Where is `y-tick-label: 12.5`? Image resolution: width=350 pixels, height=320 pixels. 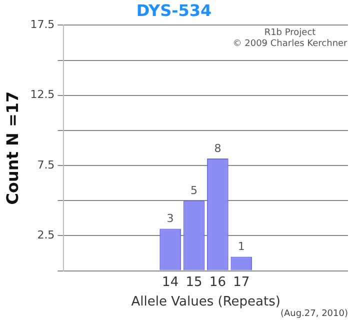
y-tick-label: 12.5 is located at coordinates (42, 95).